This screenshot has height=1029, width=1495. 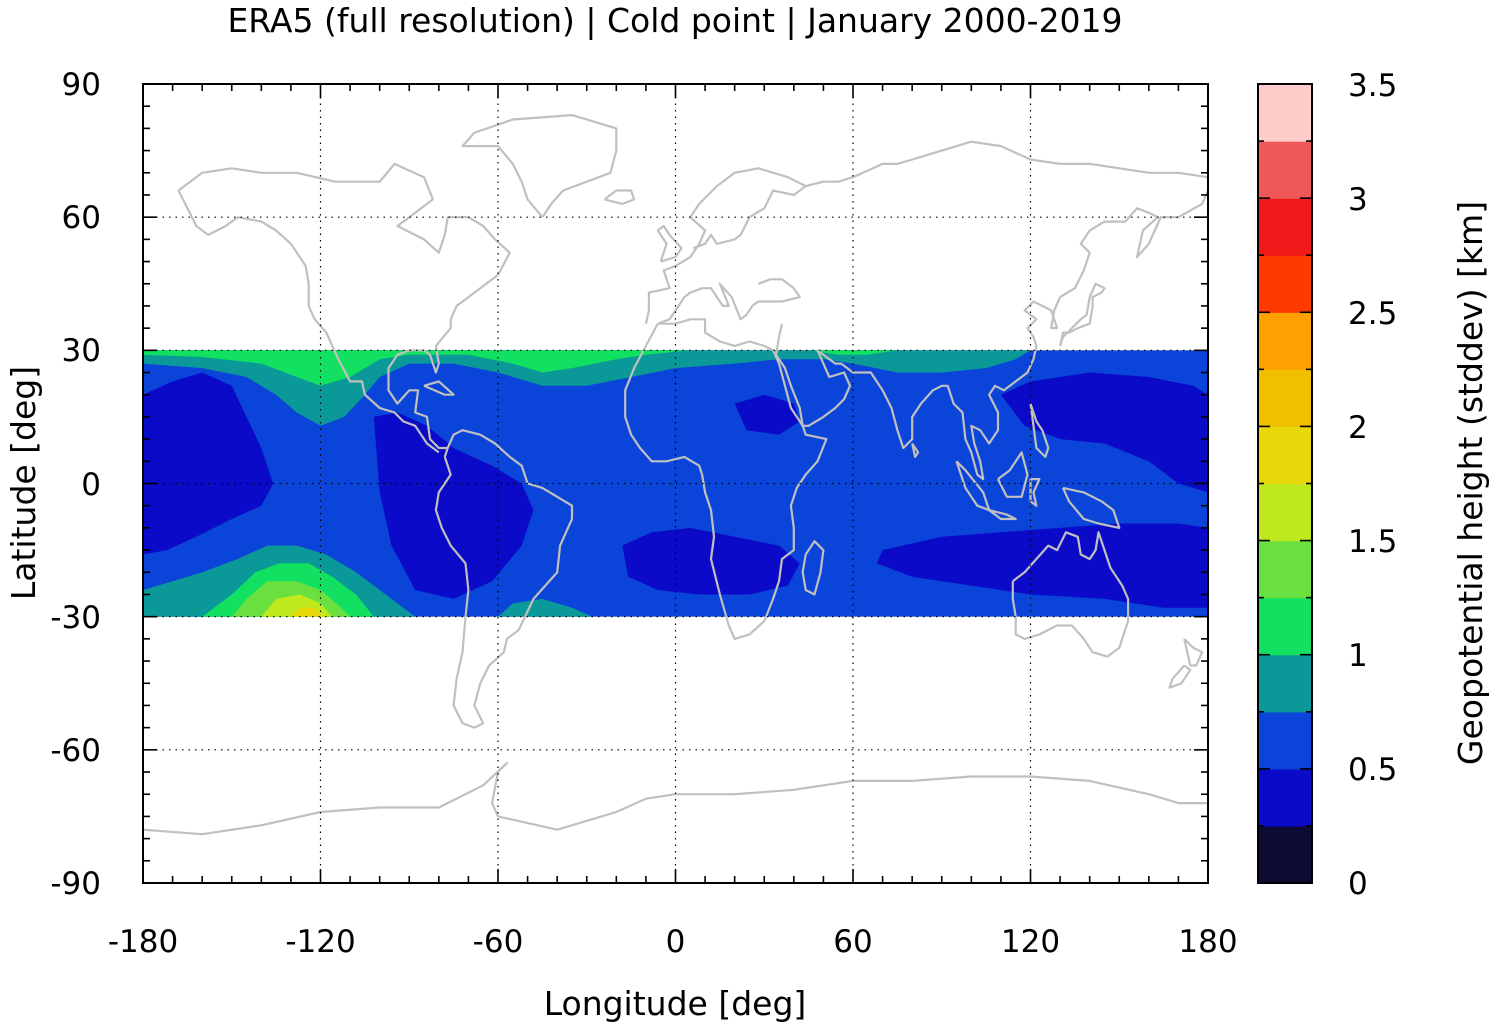 What do you see at coordinates (676, 942) in the screenshot?
I see `x-tick-label: 0` at bounding box center [676, 942].